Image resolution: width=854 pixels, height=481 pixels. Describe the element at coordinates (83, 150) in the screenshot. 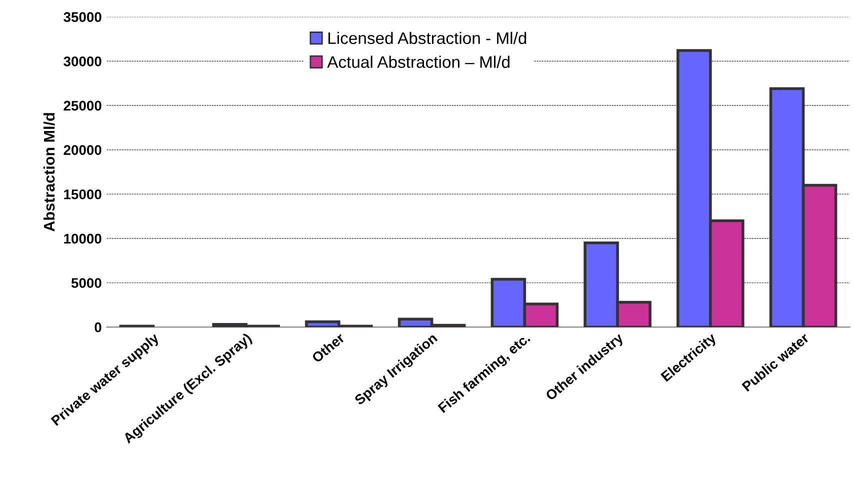

I see `y-tick-label: 20000` at that location.